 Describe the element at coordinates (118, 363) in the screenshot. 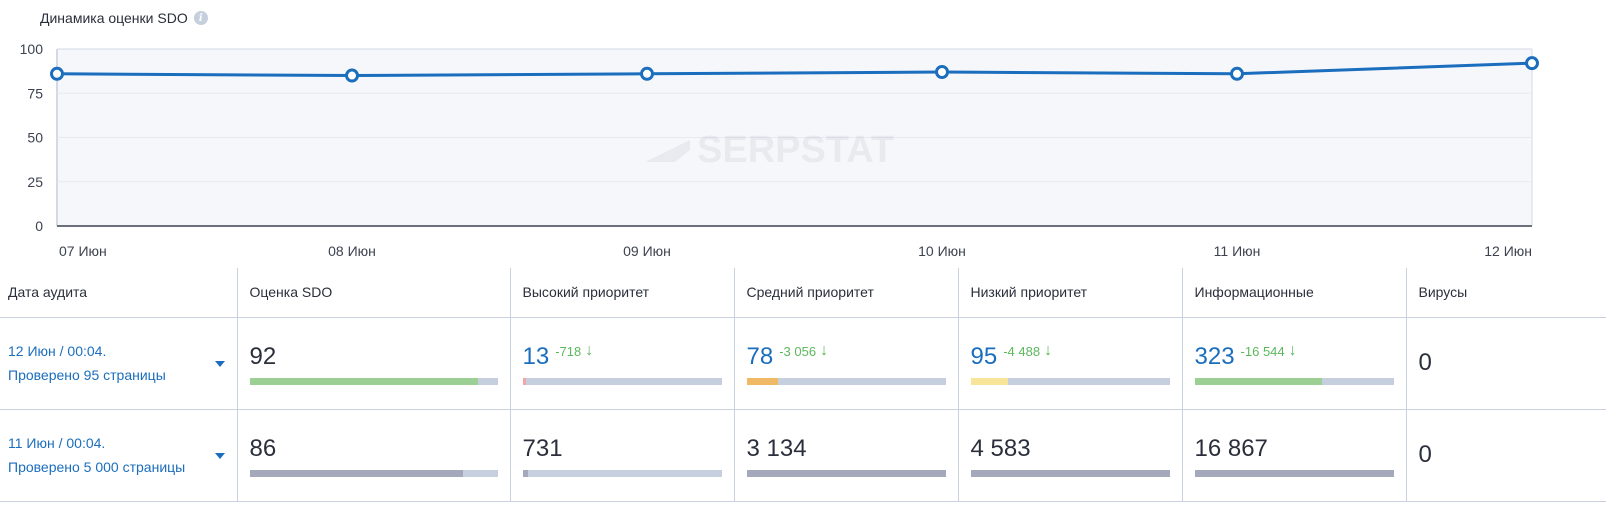

I see `audit-date-cell: 12 Июн / 00:04. Проверено 95 страницы` at that location.